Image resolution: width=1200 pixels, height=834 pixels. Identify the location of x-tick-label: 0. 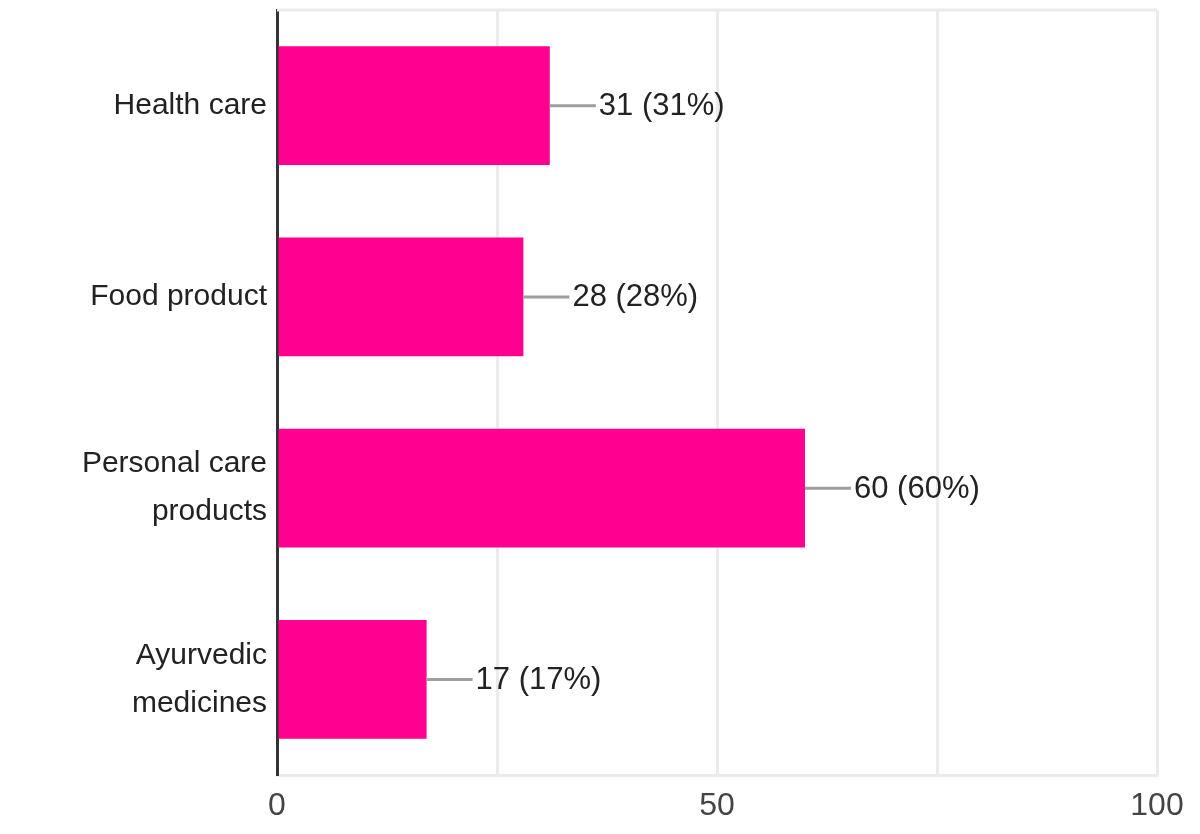
(277, 804).